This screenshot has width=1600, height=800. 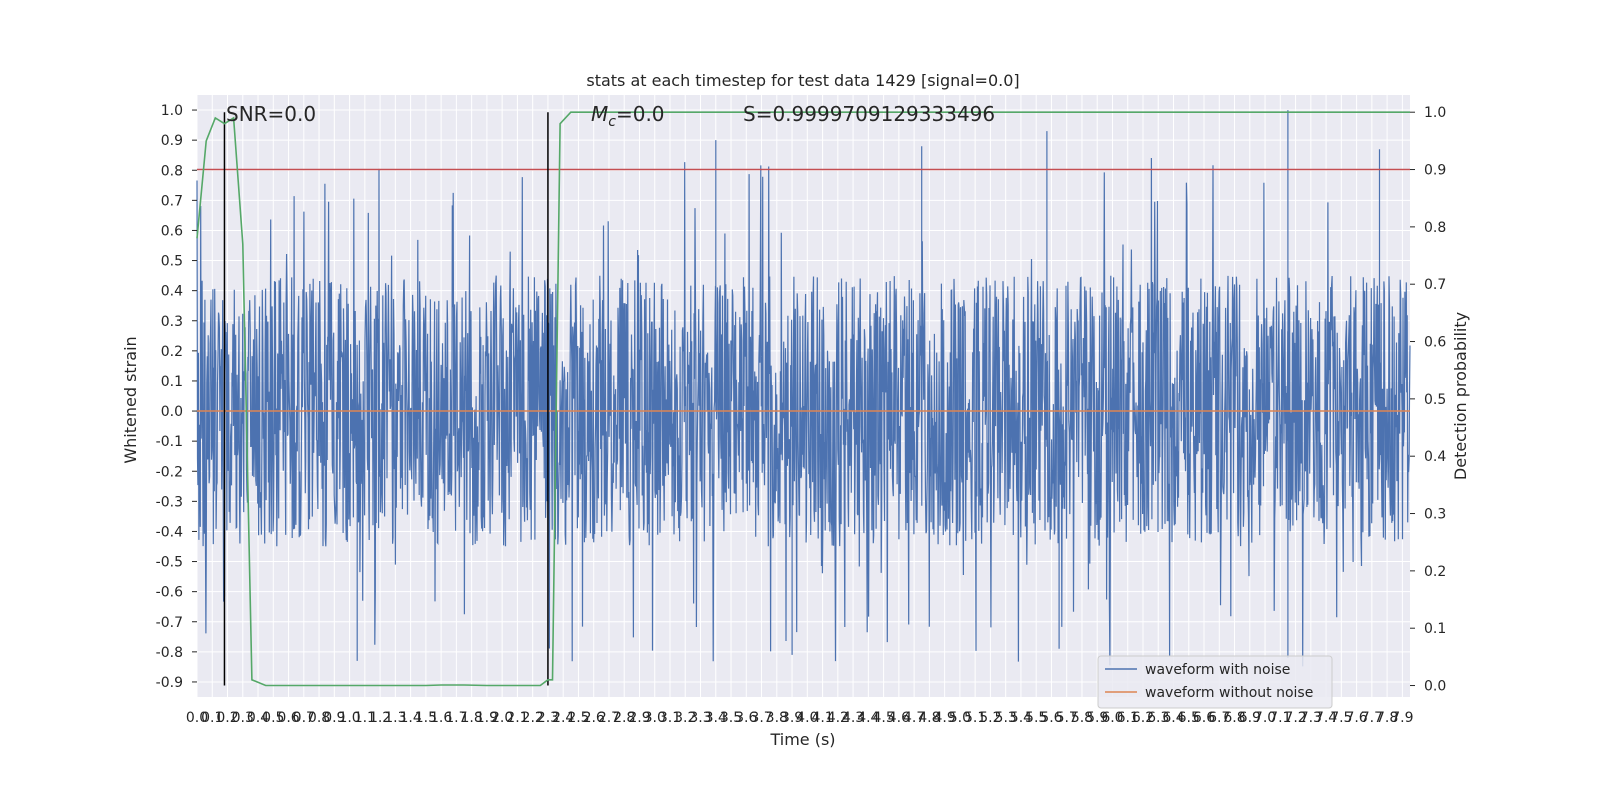 What do you see at coordinates (1112, 718) in the screenshot?
I see `x-tick-label: 6.0` at bounding box center [1112, 718].